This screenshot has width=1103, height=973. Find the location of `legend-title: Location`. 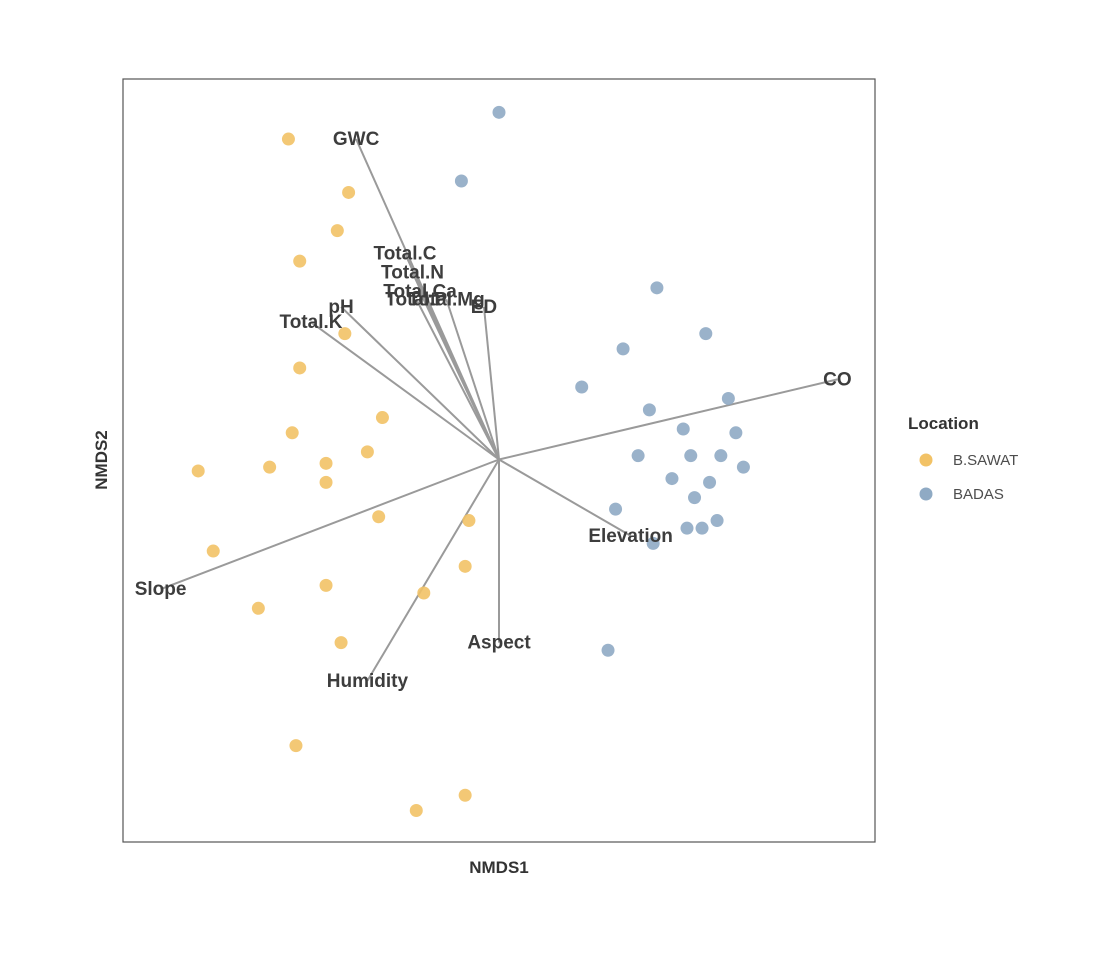

legend-title: Location is located at coordinates (943, 423).